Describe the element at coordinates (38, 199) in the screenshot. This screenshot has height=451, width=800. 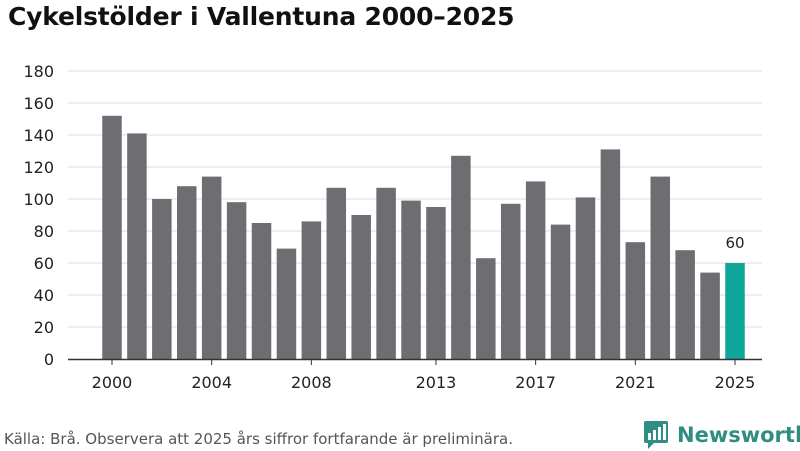
I see `y-tick-label: 100` at that location.